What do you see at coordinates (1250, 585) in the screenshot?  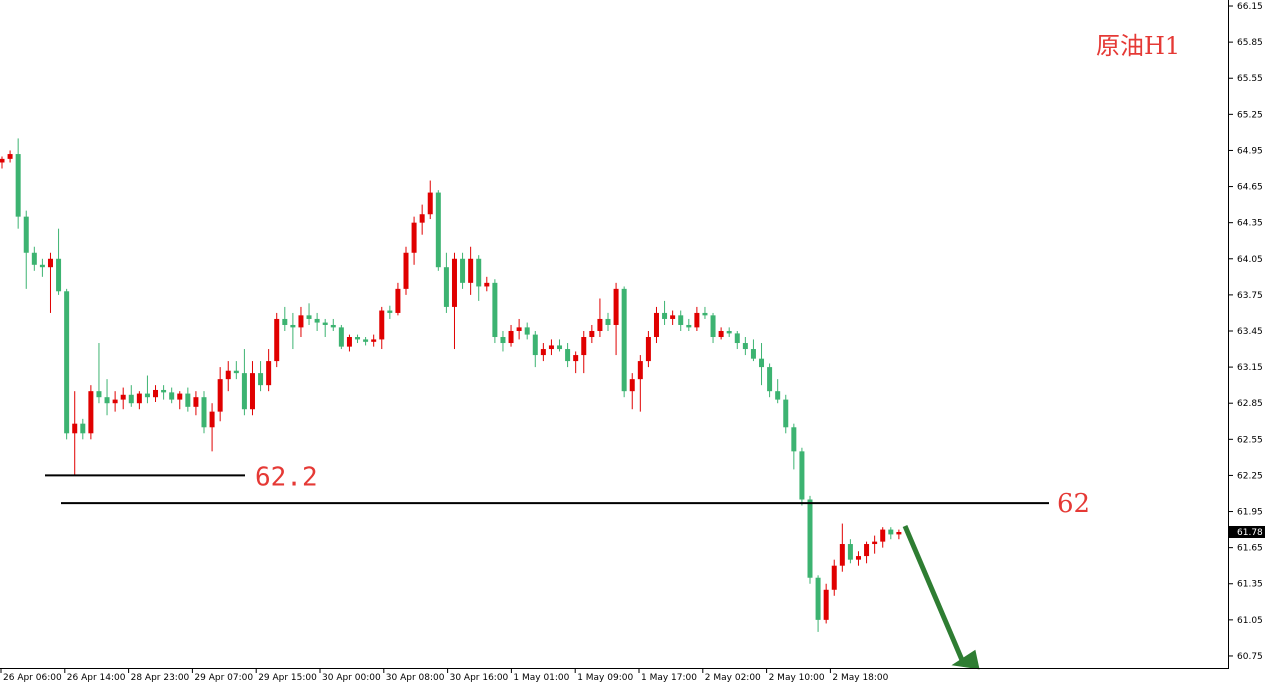 I see `y-tick-label: 61.35` at bounding box center [1250, 585].